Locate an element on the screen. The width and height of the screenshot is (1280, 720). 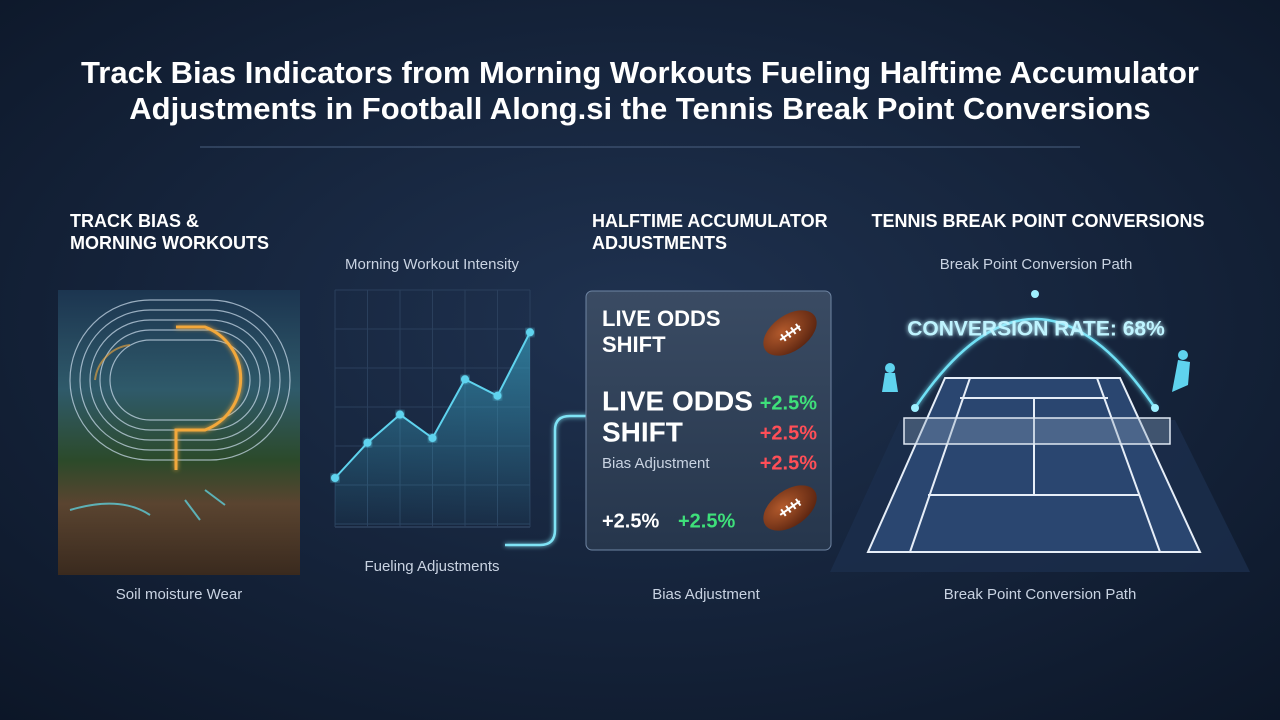
panel-caption: Break Point Conversion Path is located at coordinates (1040, 594).